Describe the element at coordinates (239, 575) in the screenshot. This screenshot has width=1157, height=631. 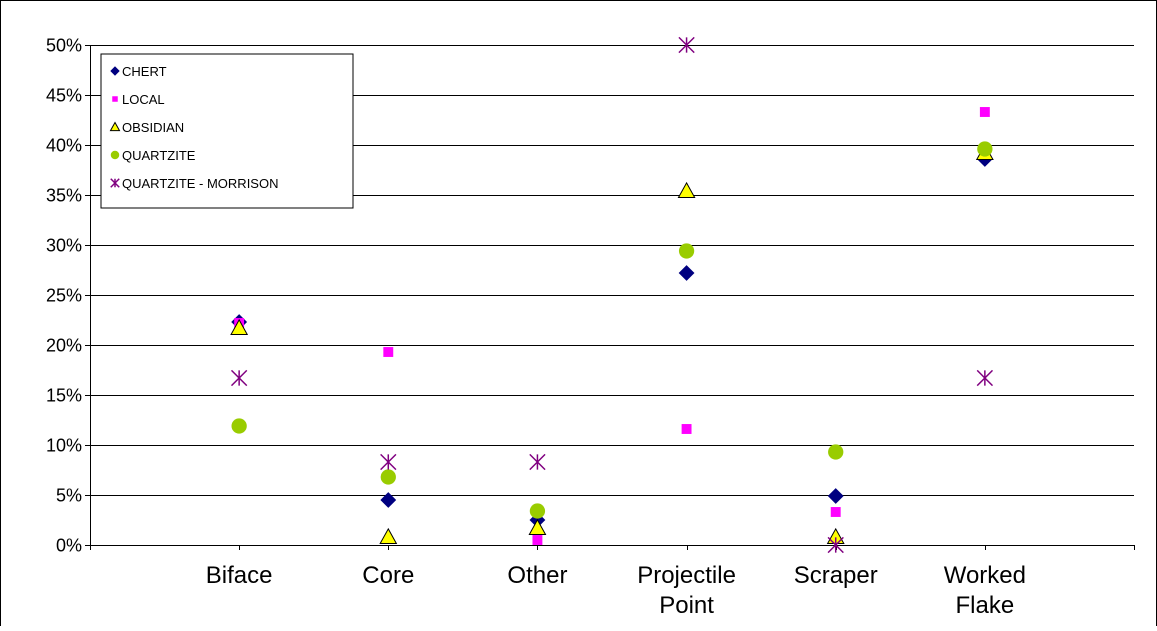
I see `x-tick-label: Biface` at that location.